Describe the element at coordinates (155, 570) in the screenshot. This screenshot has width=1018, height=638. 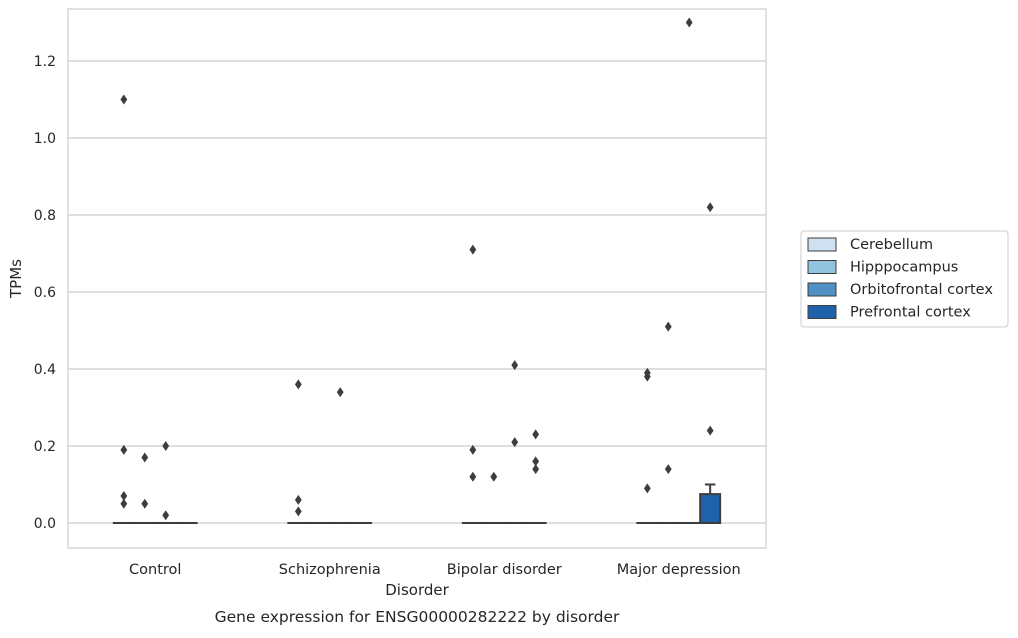
I see `x-tick-label: Control` at that location.